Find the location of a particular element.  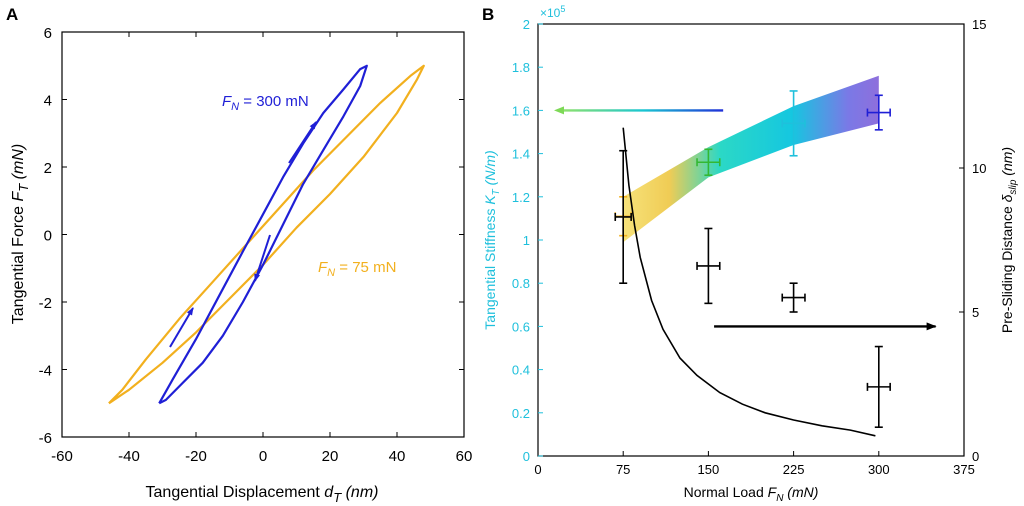

panel-a-ylabel: Tangential Force FT (mN) is located at coordinates (20, 234).